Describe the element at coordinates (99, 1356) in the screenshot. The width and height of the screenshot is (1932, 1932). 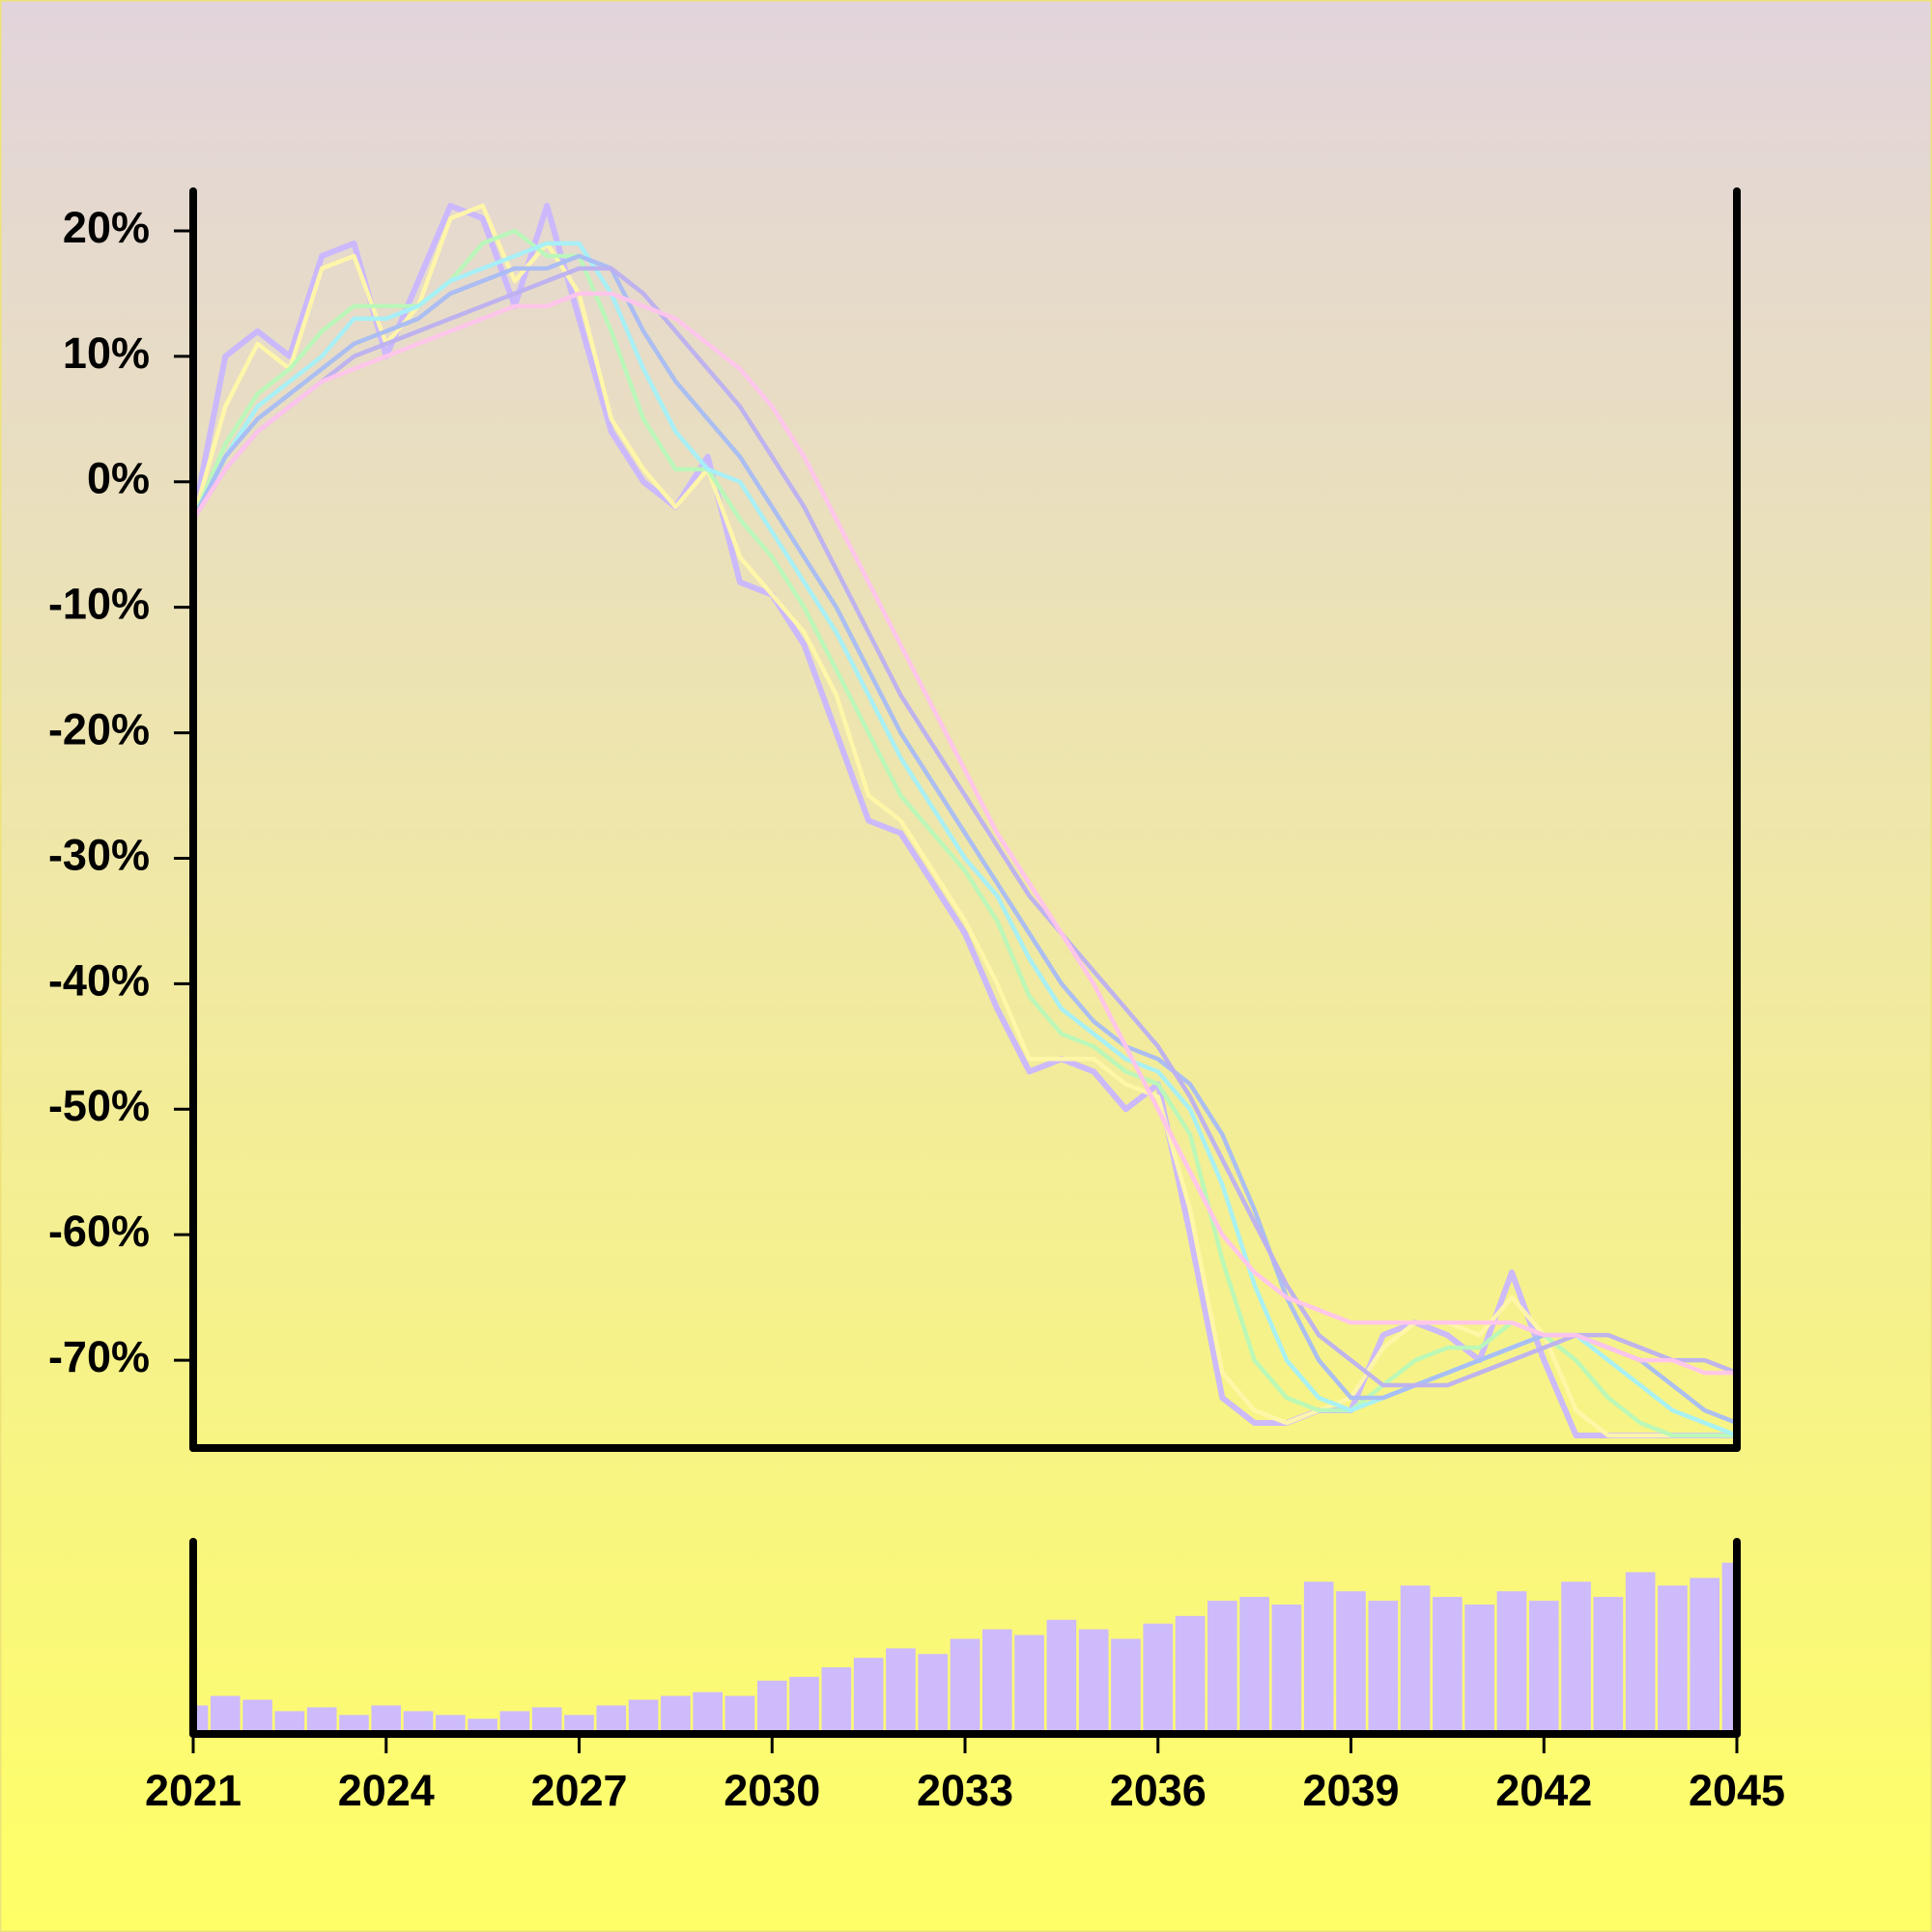
I see `y-tick-label: -70%` at that location.